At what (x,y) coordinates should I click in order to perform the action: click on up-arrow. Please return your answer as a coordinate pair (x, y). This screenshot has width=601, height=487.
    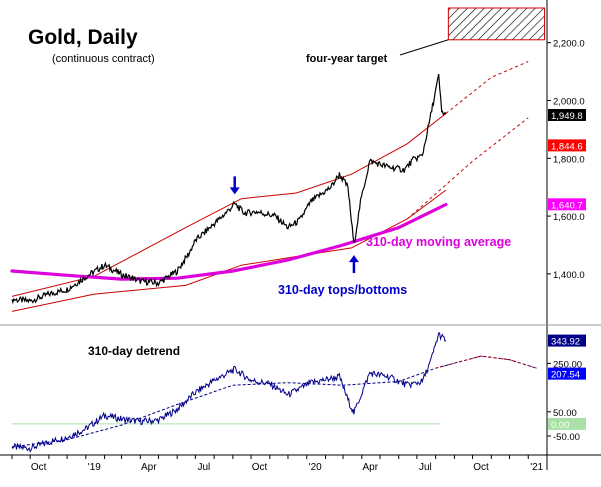
    Looking at the image, I should click on (353, 264).